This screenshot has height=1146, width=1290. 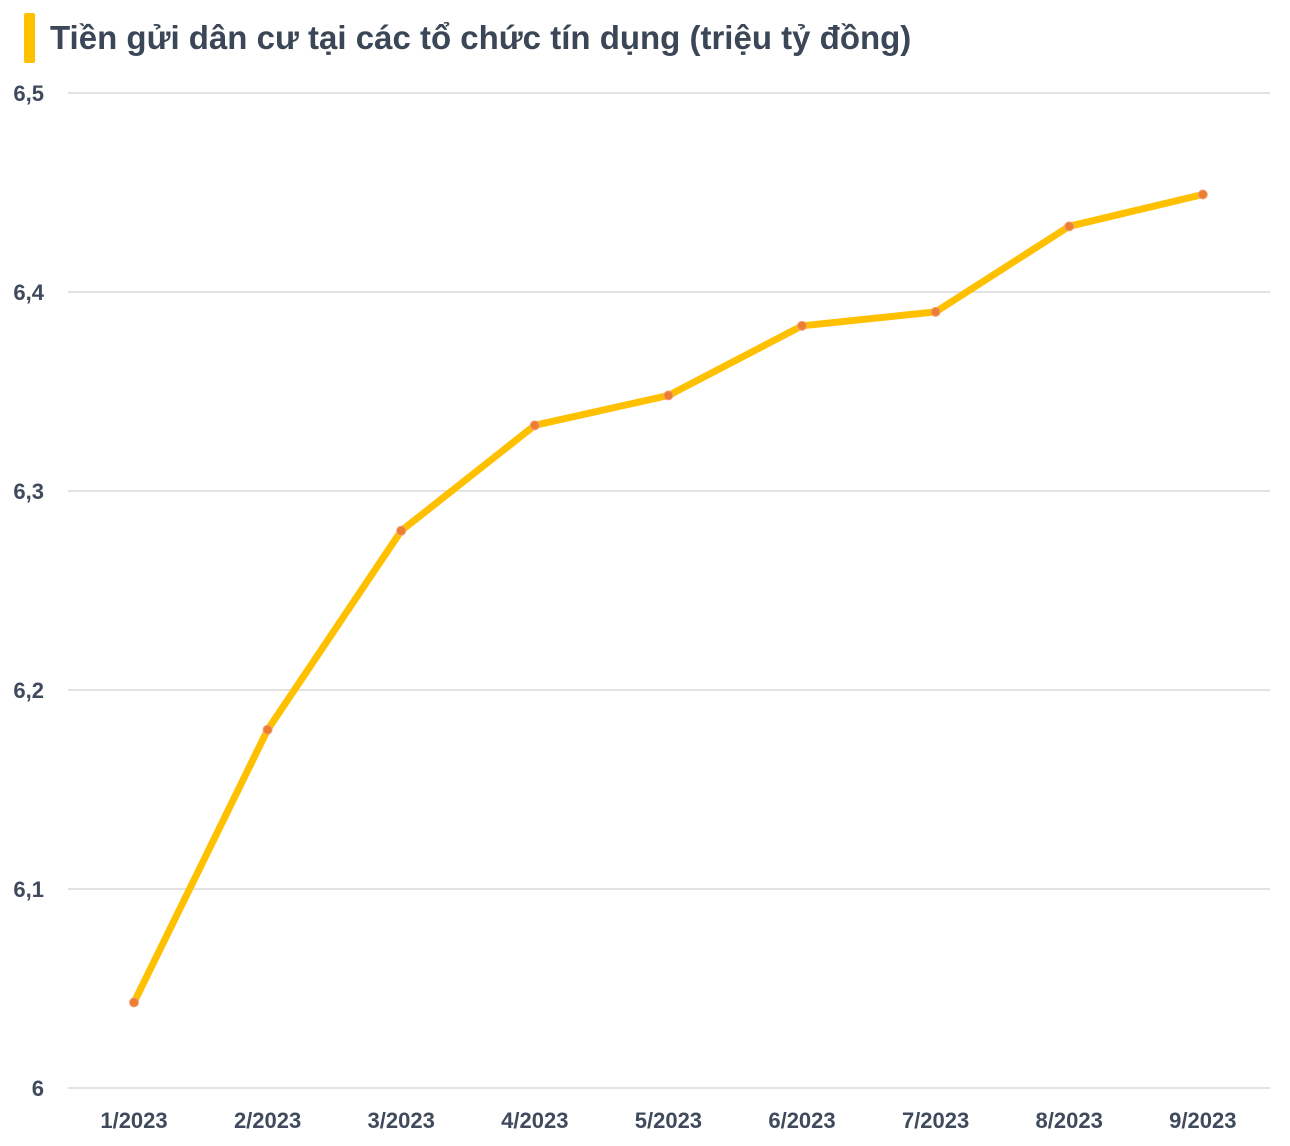 I want to click on y-tick-label: 6,4, so click(x=28, y=292).